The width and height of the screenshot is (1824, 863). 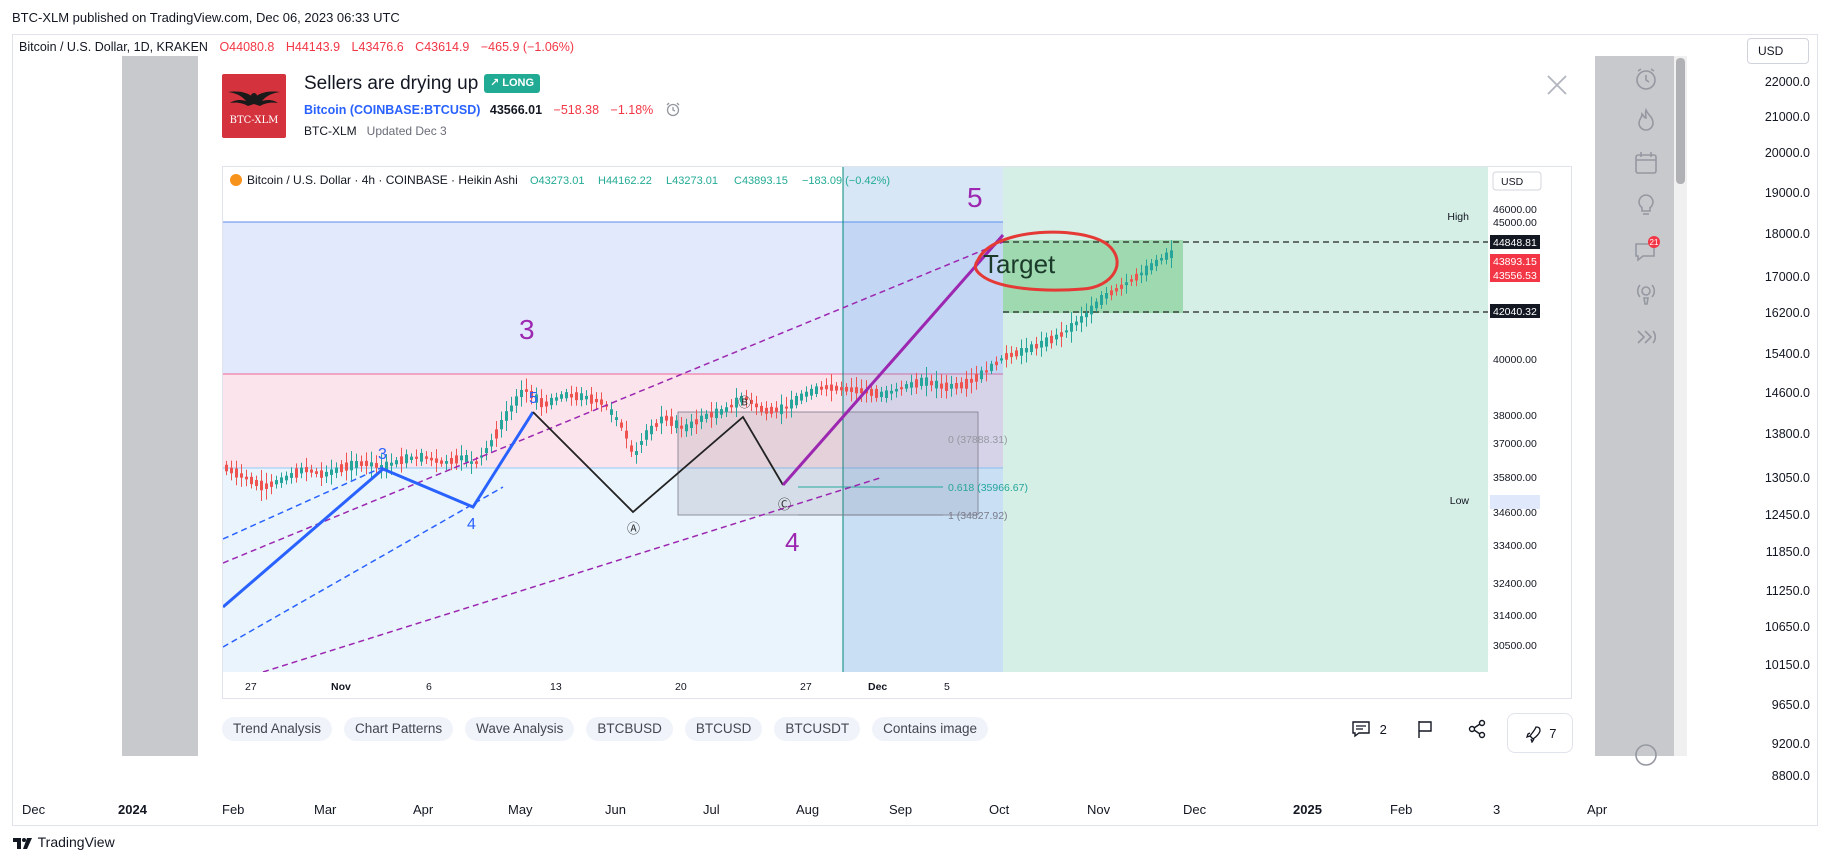 What do you see at coordinates (673, 110) in the screenshot?
I see `alert-clock-icon` at bounding box center [673, 110].